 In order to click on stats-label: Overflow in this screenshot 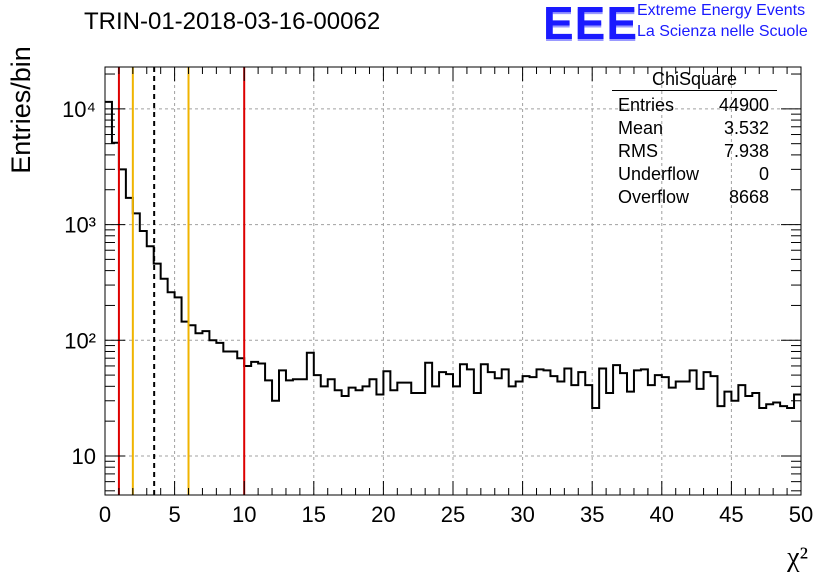, I will do `click(654, 197)`.